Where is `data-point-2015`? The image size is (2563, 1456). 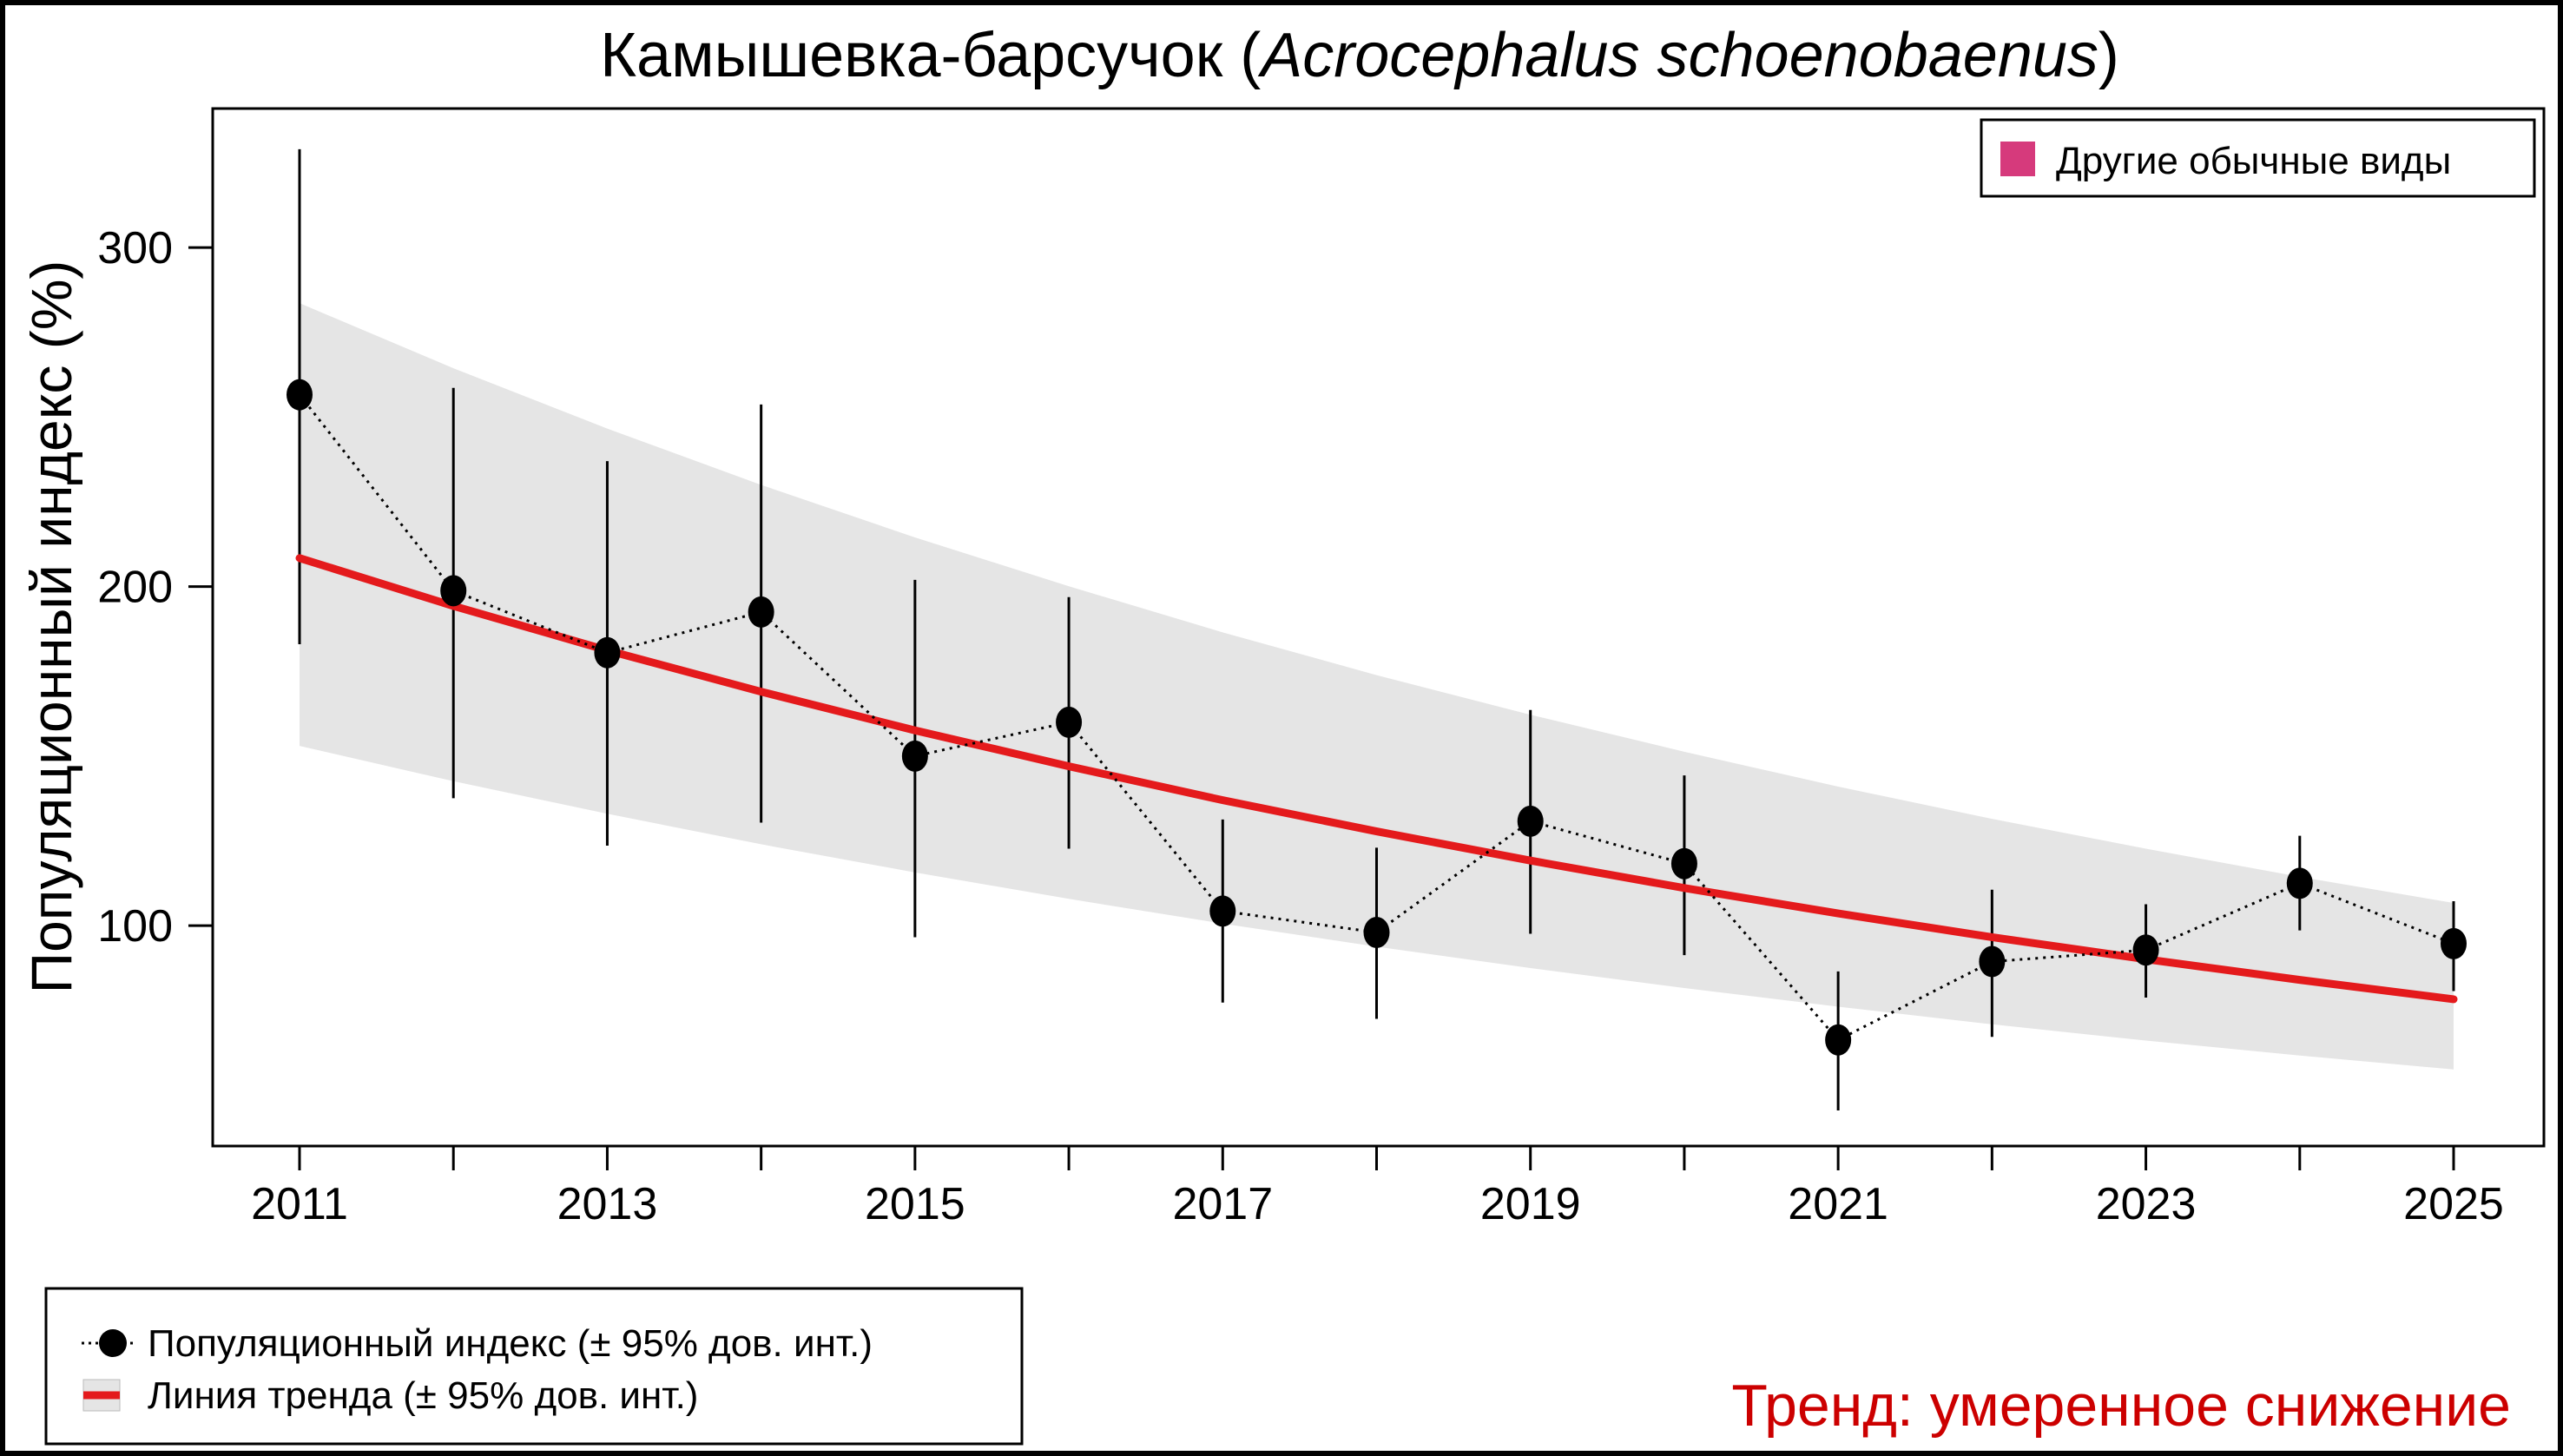 data-point-2015 is located at coordinates (914, 756).